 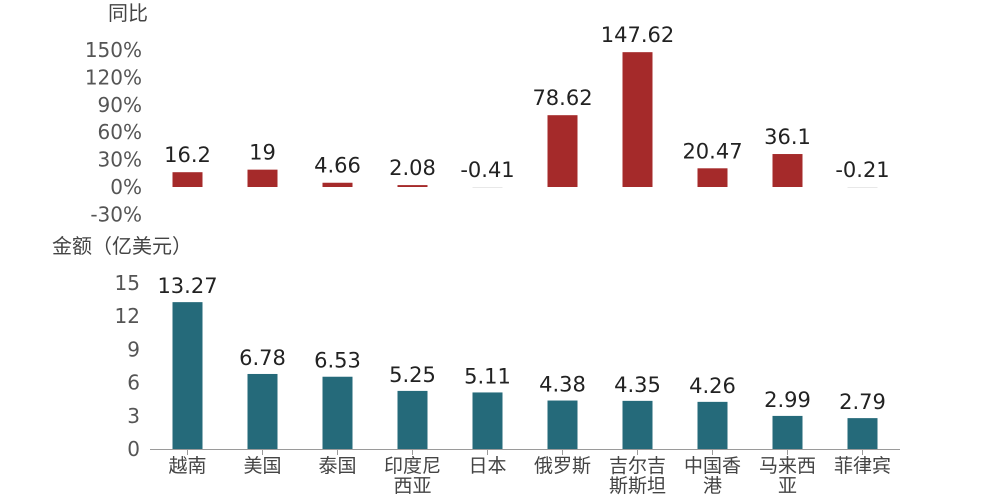 What do you see at coordinates (187, 286) in the screenshot?
I see `amount-data-label: 13.27` at bounding box center [187, 286].